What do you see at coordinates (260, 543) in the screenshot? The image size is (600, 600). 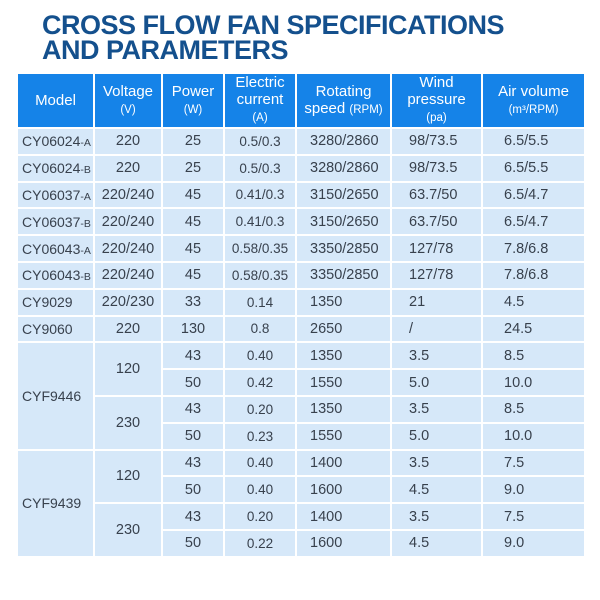 I see `cell-electric-current: 0.22` at bounding box center [260, 543].